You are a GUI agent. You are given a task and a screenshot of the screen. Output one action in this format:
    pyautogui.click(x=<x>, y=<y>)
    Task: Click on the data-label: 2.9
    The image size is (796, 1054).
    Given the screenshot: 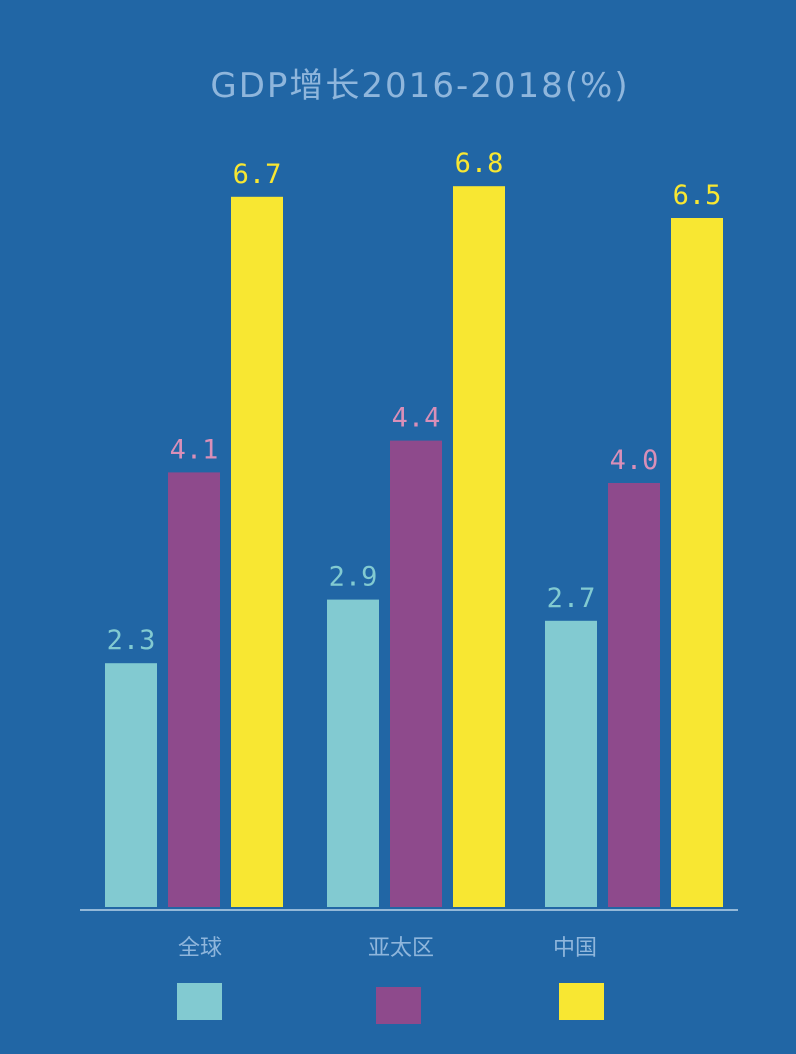 What is the action you would take?
    pyautogui.click(x=353, y=577)
    